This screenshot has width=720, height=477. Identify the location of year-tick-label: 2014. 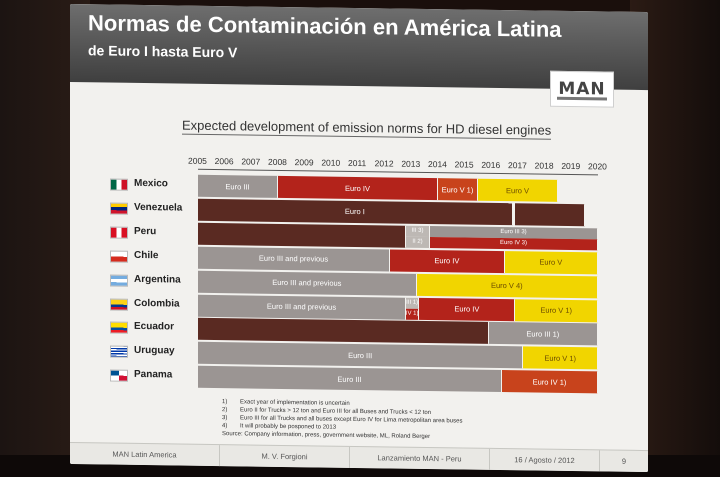
(437, 164).